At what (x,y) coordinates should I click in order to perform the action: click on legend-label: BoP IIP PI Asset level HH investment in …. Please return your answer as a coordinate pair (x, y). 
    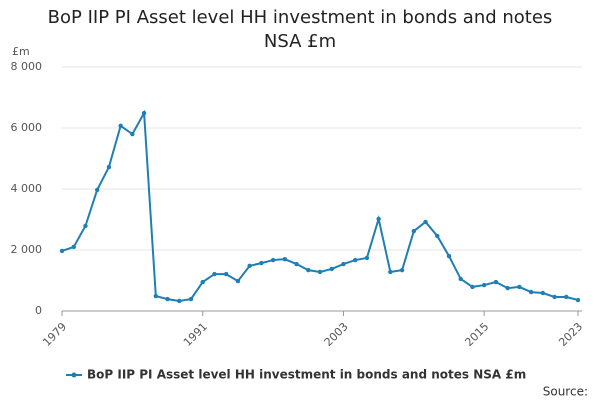
    Looking at the image, I should click on (306, 375).